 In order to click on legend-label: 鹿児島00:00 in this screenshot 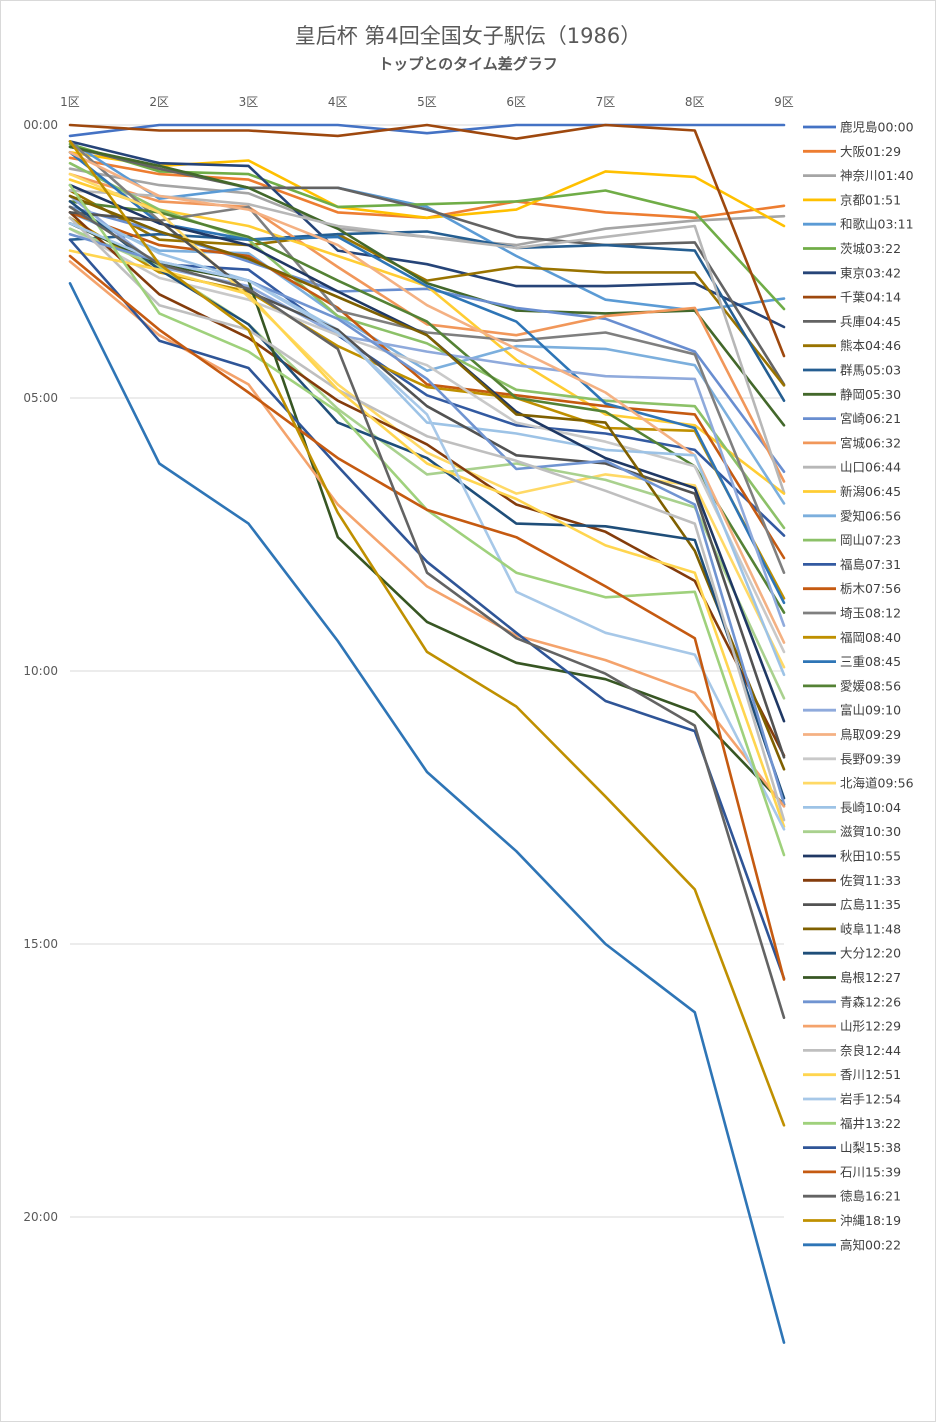, I will do `click(877, 127)`.